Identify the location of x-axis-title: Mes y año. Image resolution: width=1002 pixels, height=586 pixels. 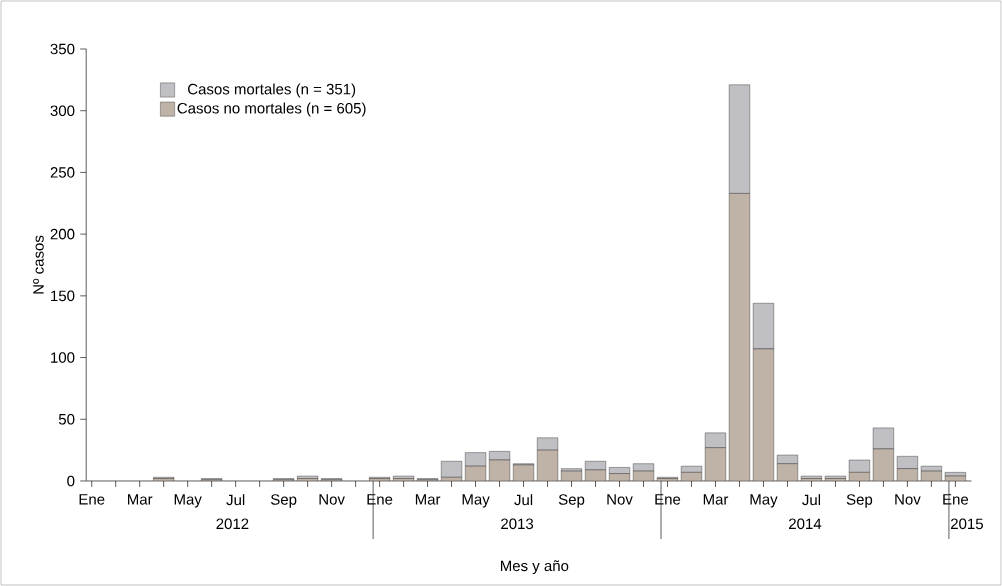
(534, 567).